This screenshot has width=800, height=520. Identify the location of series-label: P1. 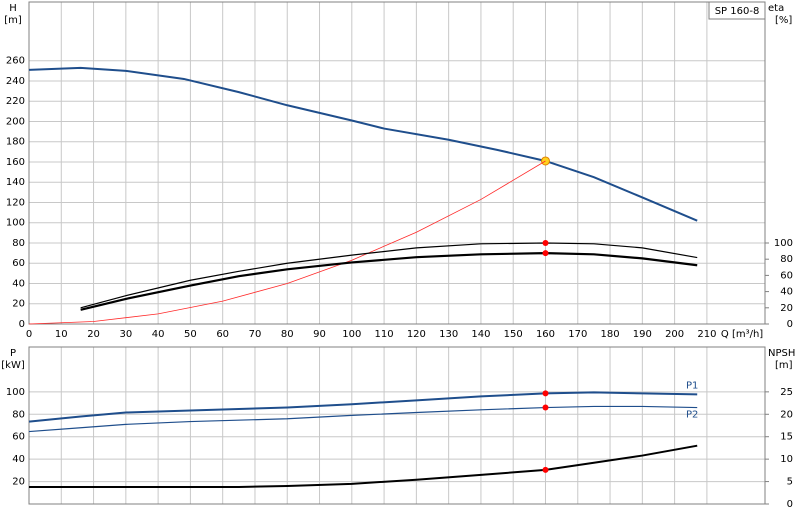
(692, 385).